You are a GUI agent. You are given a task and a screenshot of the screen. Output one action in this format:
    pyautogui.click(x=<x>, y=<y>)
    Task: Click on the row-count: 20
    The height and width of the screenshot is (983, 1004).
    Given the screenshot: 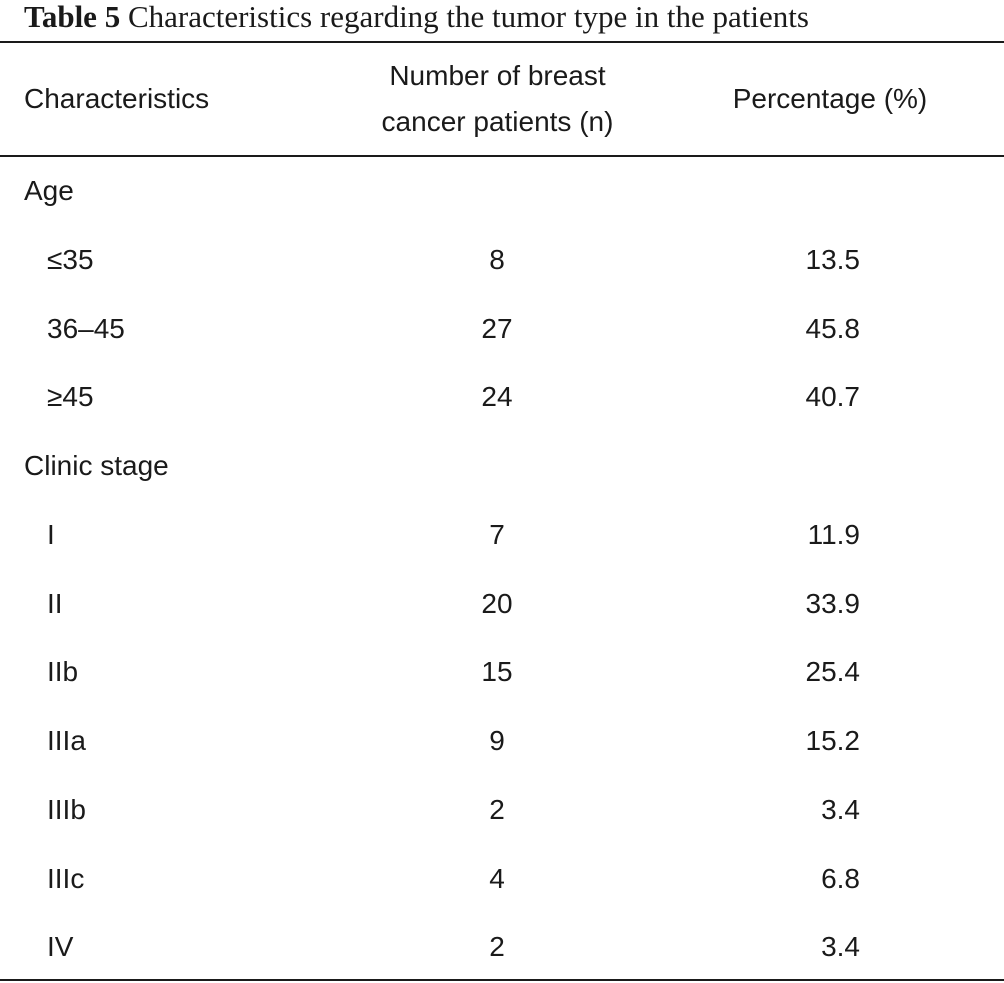 What is the action you would take?
    pyautogui.click(x=497, y=603)
    